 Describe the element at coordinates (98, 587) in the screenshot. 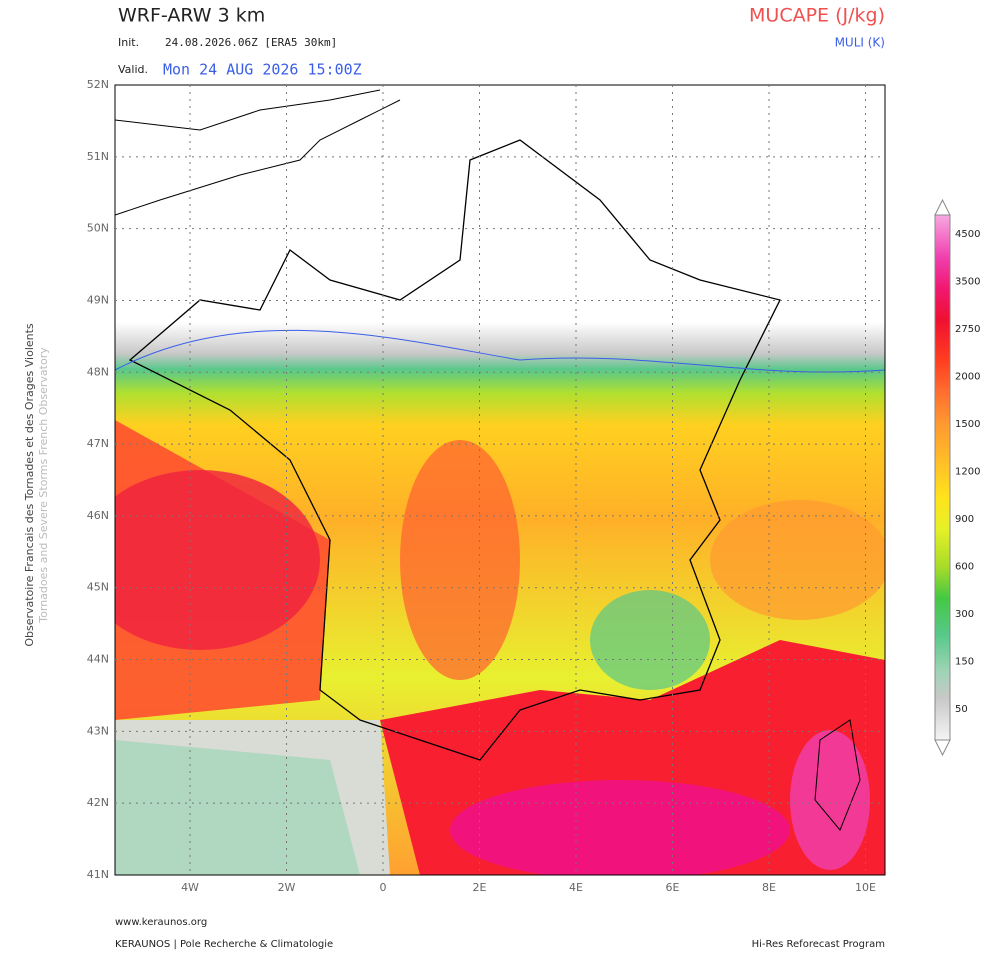

I see `lat-label: 45N` at that location.